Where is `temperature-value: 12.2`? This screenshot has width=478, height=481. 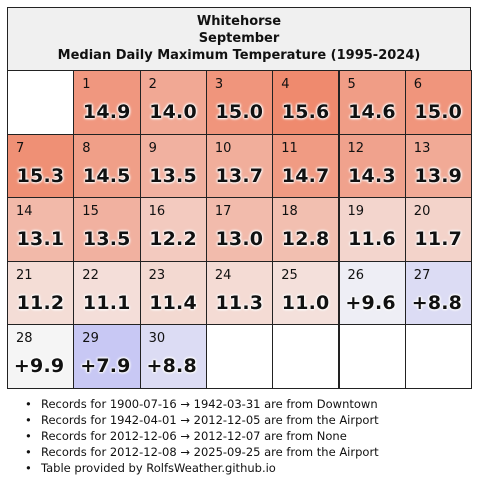
temperature-value: 12.2 is located at coordinates (173, 239).